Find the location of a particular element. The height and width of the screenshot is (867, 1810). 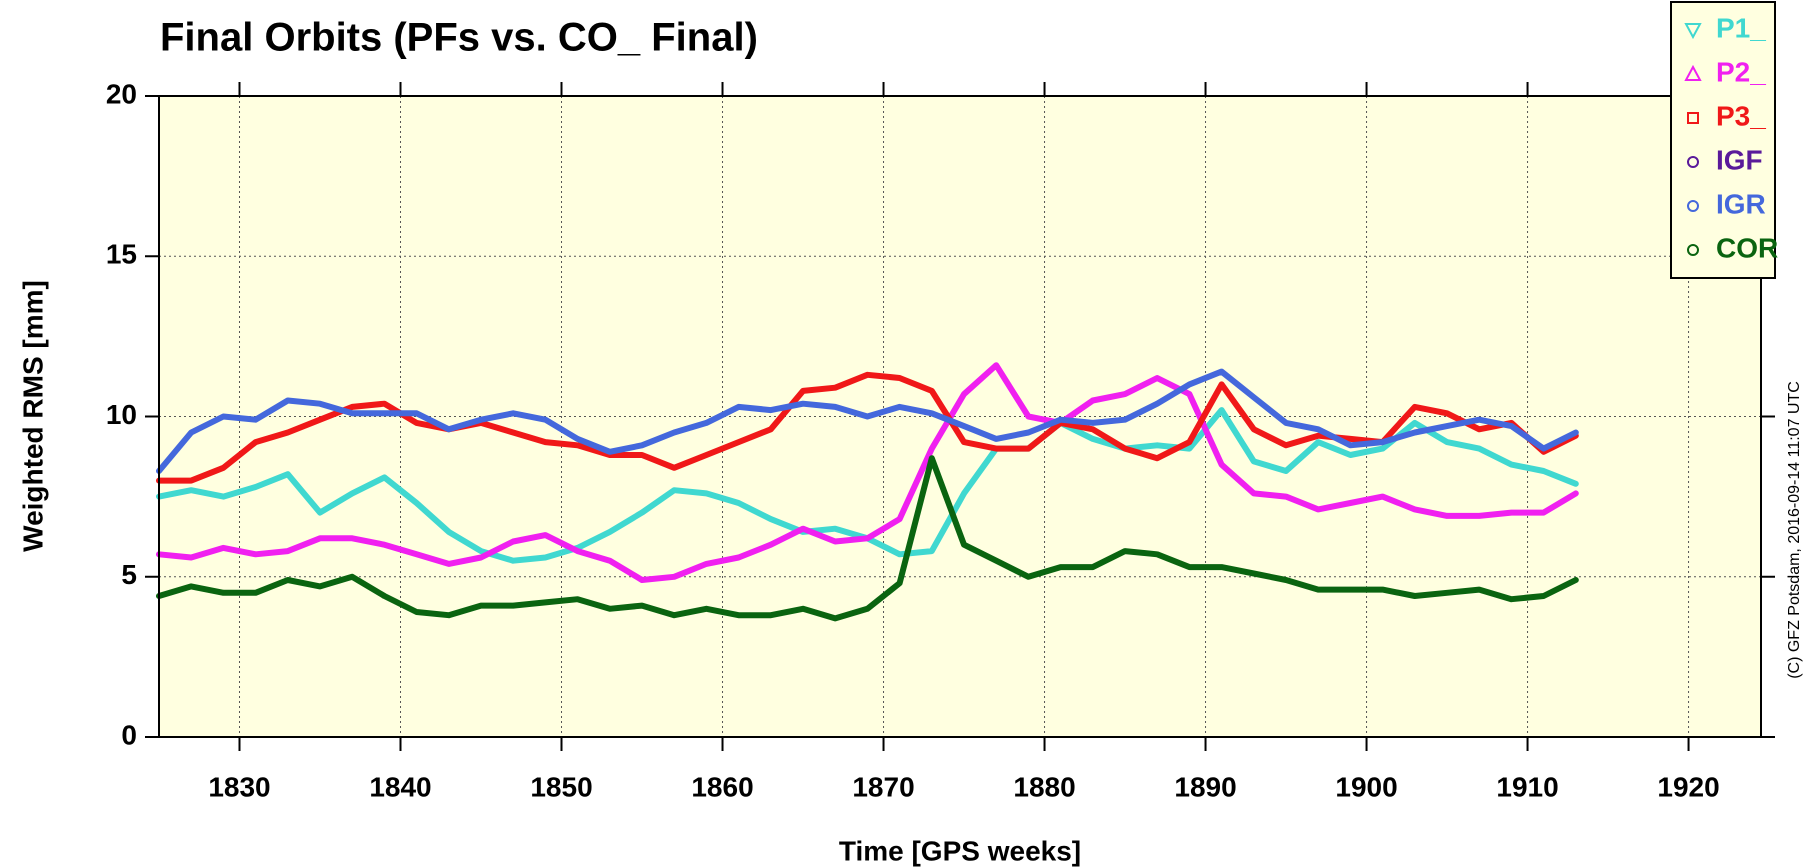

x-tick-label: 1850 is located at coordinates (561, 786).